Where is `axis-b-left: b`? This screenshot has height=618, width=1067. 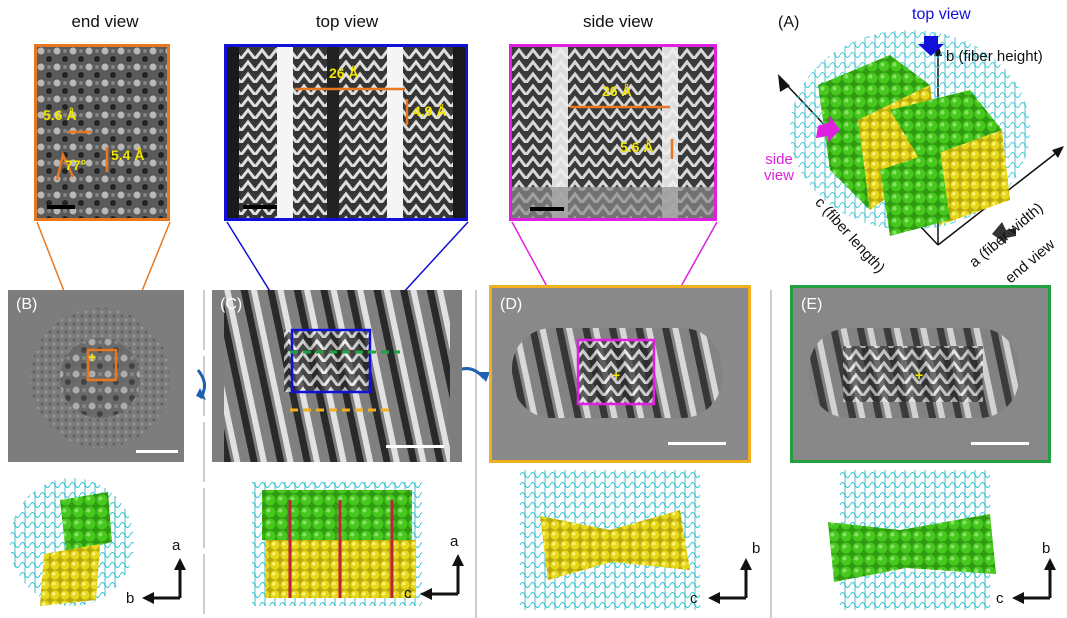 axis-b-left: b is located at coordinates (130, 598).